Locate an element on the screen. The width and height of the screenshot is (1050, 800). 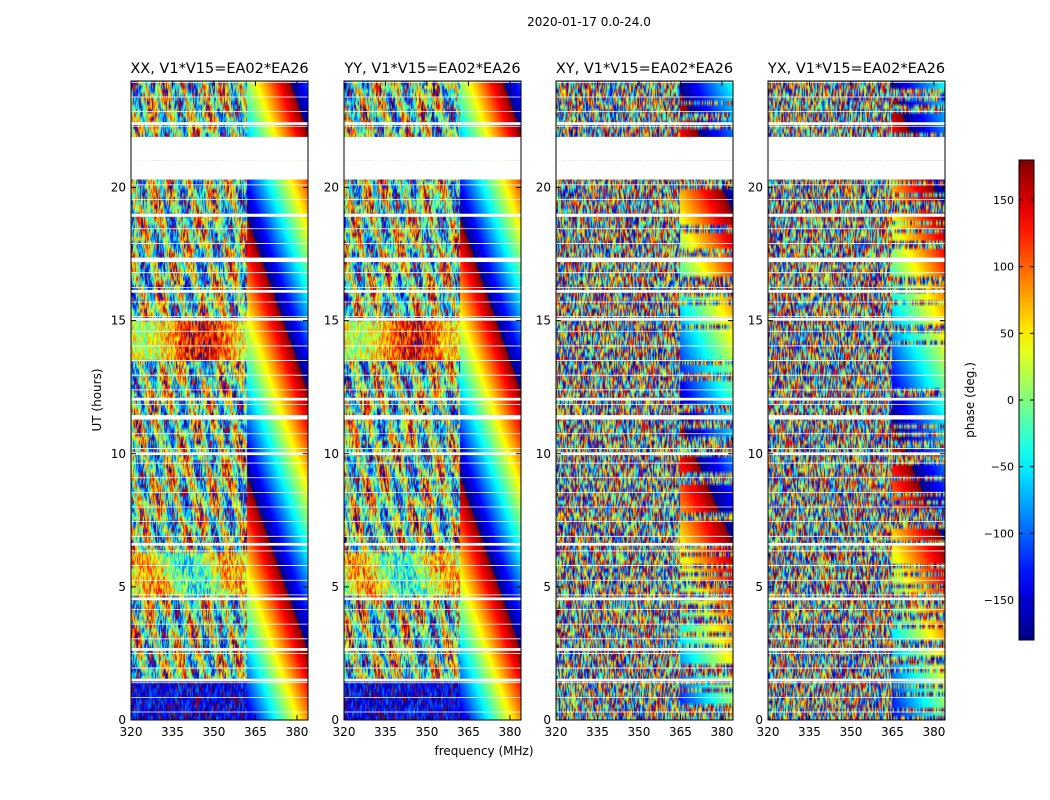
colorbar-label: phase (deg.) is located at coordinates (970, 400).